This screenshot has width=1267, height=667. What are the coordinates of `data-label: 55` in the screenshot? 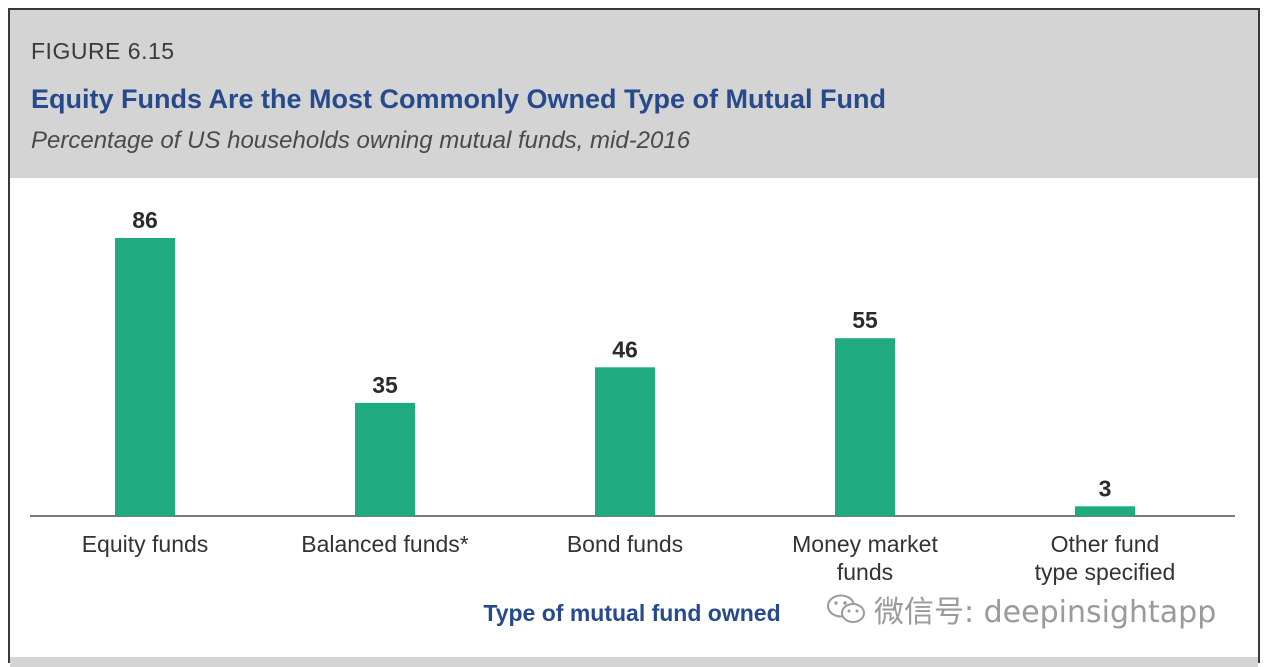 It's located at (865, 320).